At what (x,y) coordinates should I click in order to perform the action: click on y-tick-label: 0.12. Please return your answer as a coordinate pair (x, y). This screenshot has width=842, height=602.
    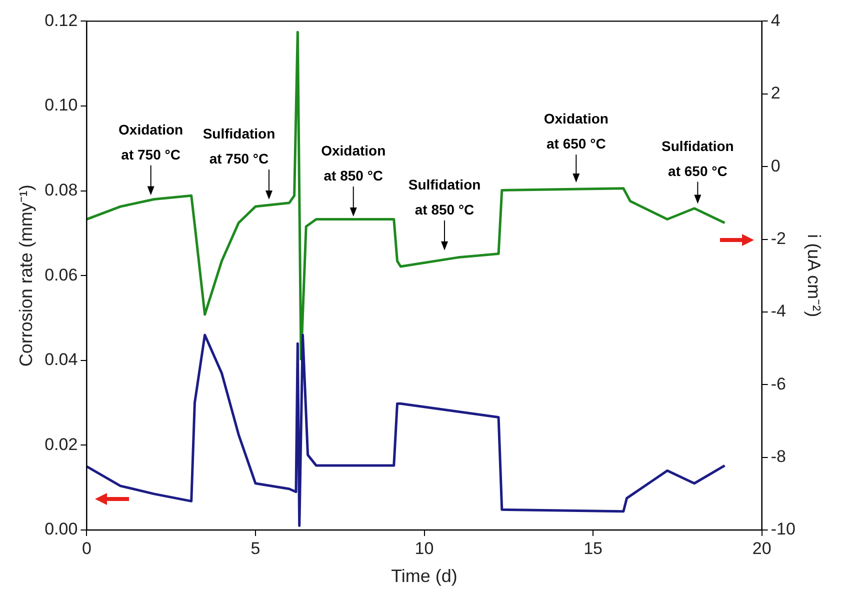
    Looking at the image, I should click on (61, 20).